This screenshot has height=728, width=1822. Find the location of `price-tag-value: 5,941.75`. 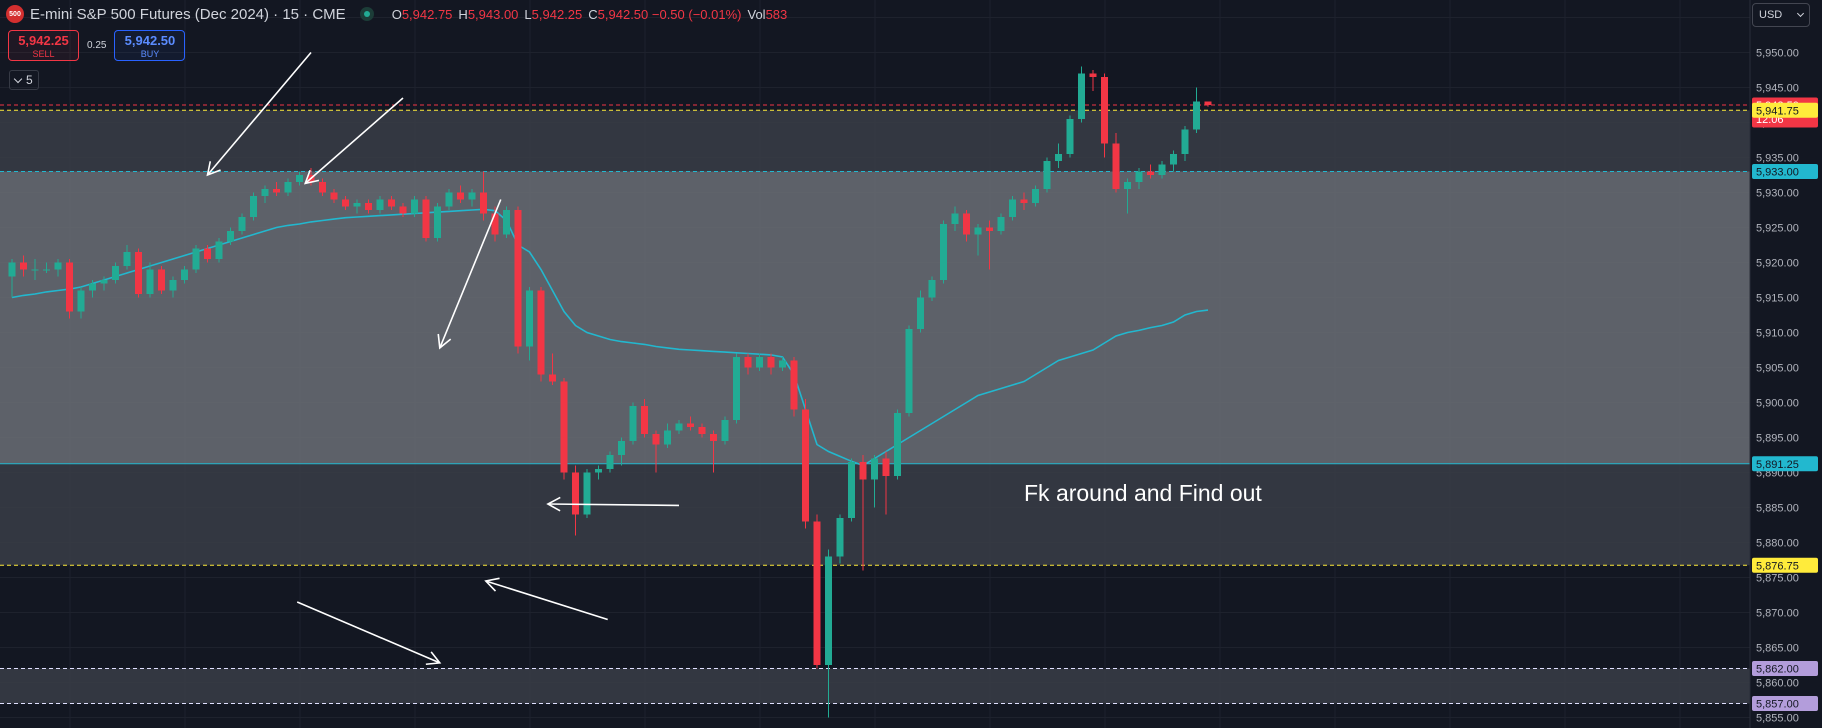

price-tag-value: 5,941.75 is located at coordinates (1777, 111).